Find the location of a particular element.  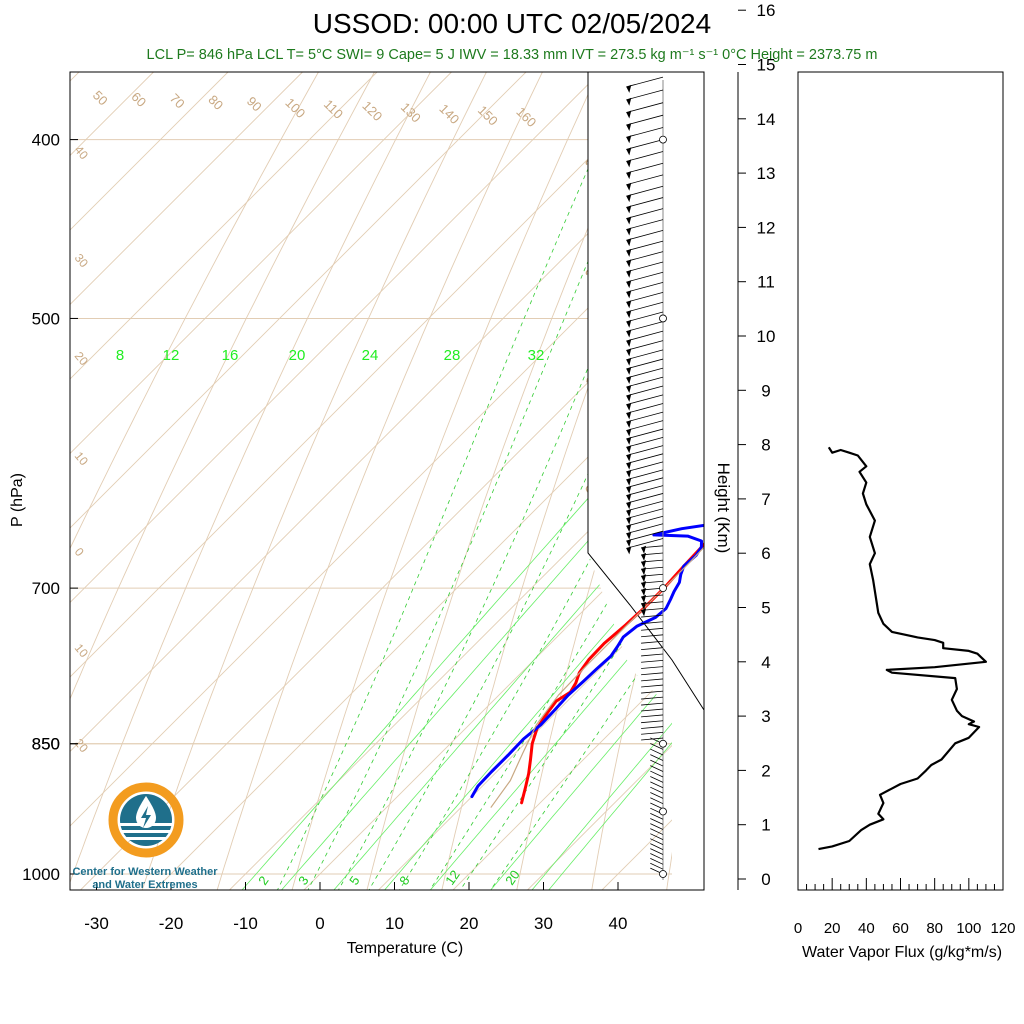

height-tick-label: 16 is located at coordinates (766, 10).